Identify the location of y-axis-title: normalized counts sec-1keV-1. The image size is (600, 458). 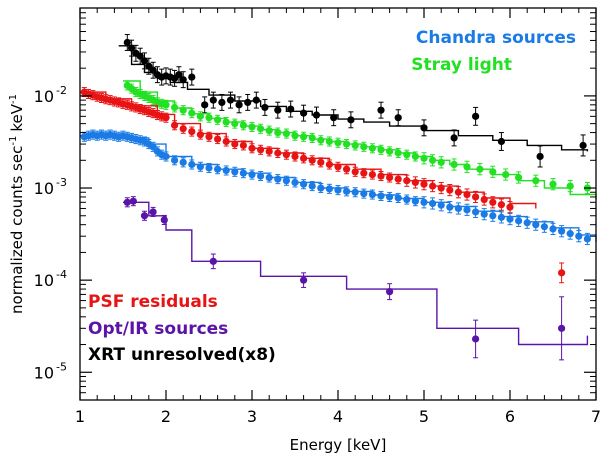
(17, 204).